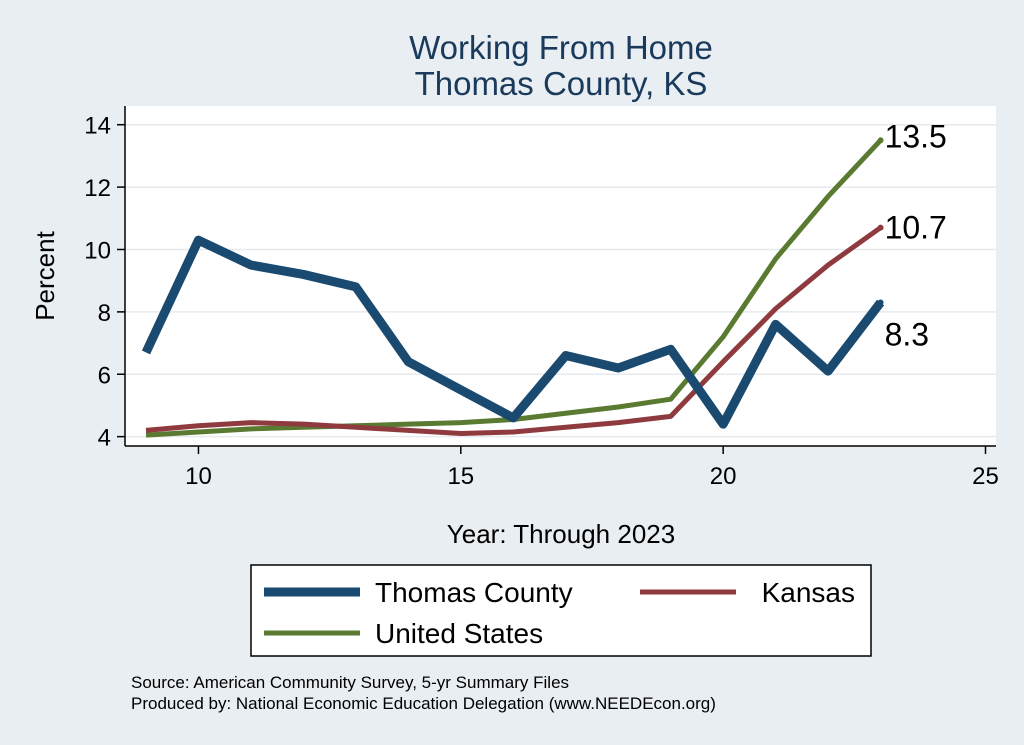 This screenshot has height=745, width=1024. Describe the element at coordinates (104, 375) in the screenshot. I see `y-tick-label: 6` at that location.